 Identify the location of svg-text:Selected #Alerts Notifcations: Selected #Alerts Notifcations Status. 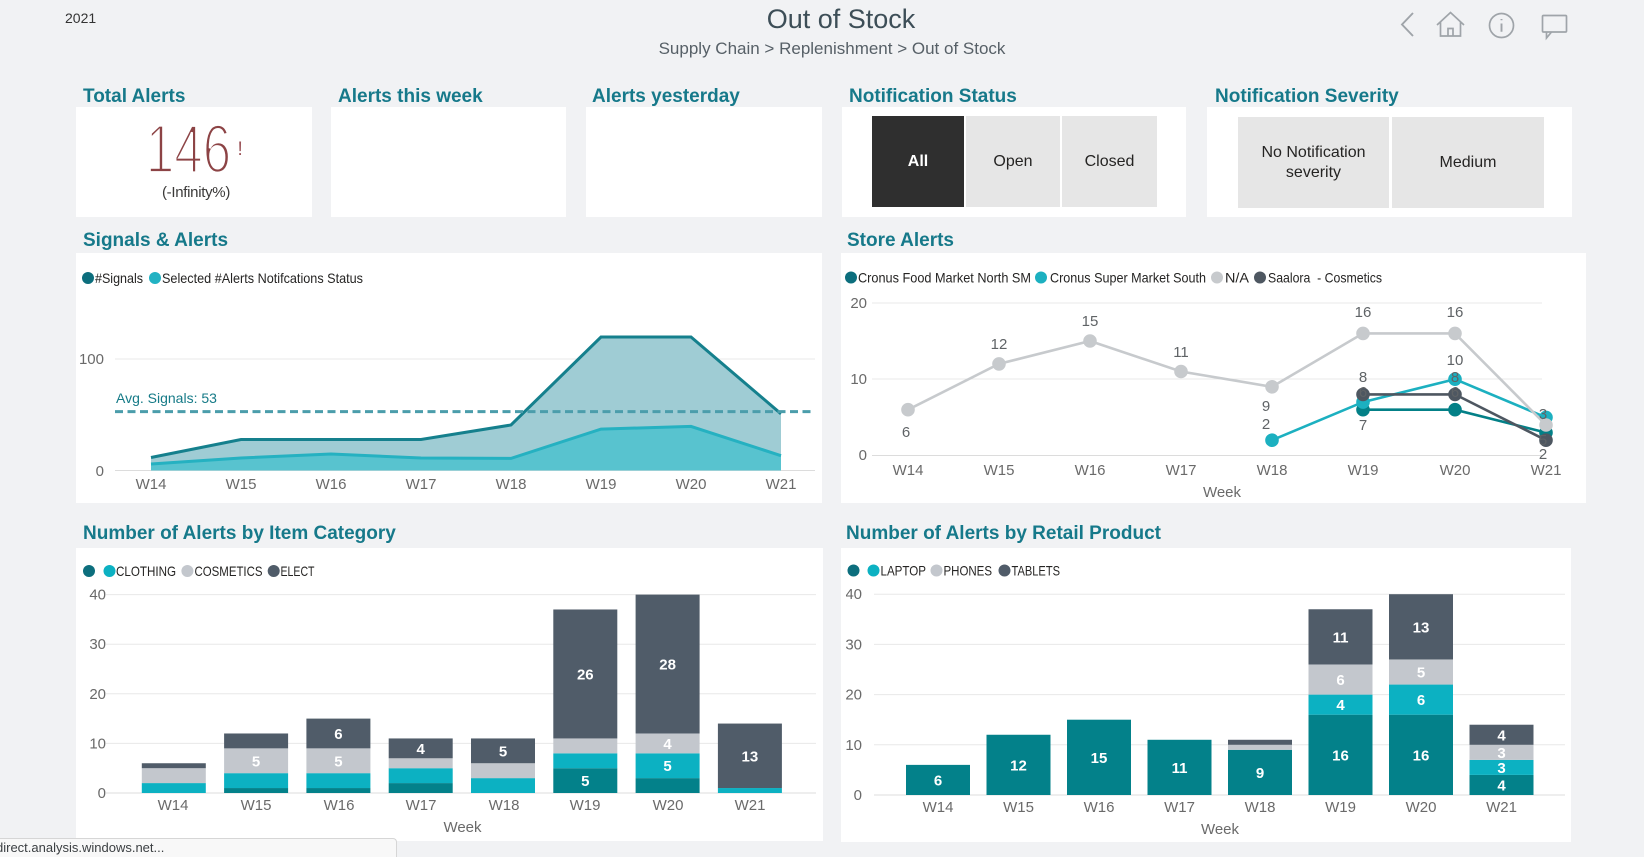
(262, 278).